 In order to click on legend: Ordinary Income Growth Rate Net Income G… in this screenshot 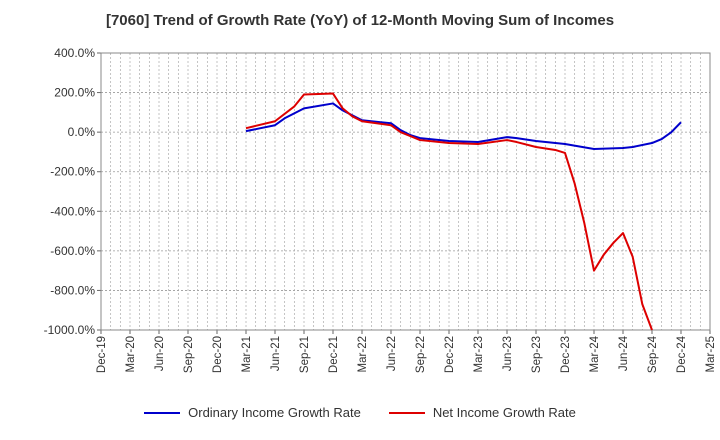, I will do `click(360, 412)`.